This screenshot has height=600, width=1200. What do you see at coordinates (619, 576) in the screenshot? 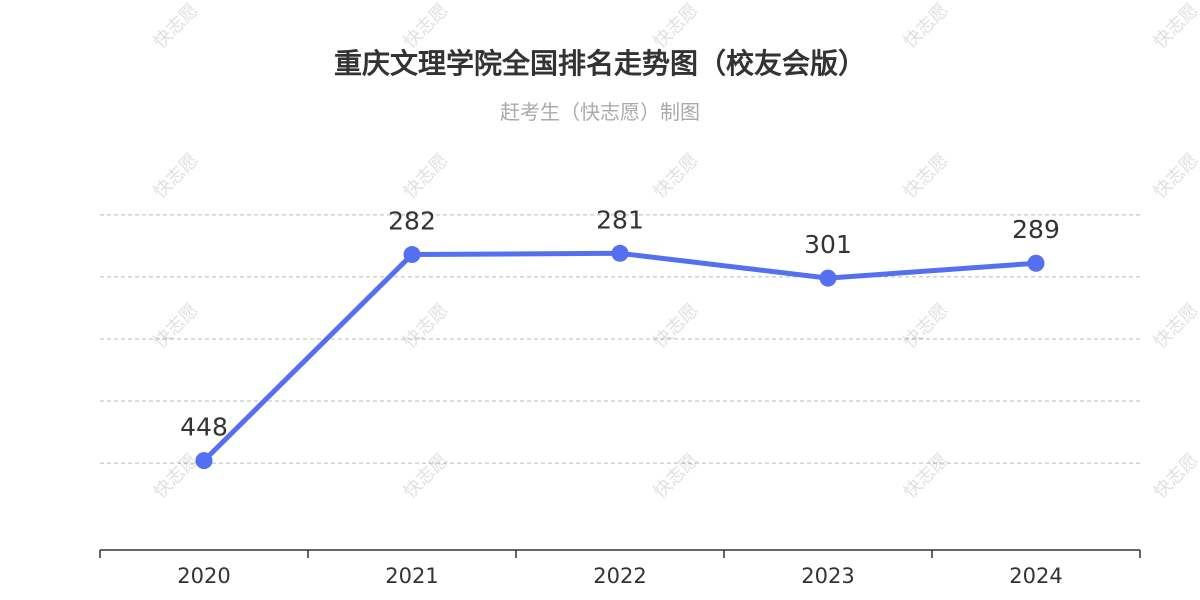
I see `x-tick-label: 2022` at bounding box center [619, 576].